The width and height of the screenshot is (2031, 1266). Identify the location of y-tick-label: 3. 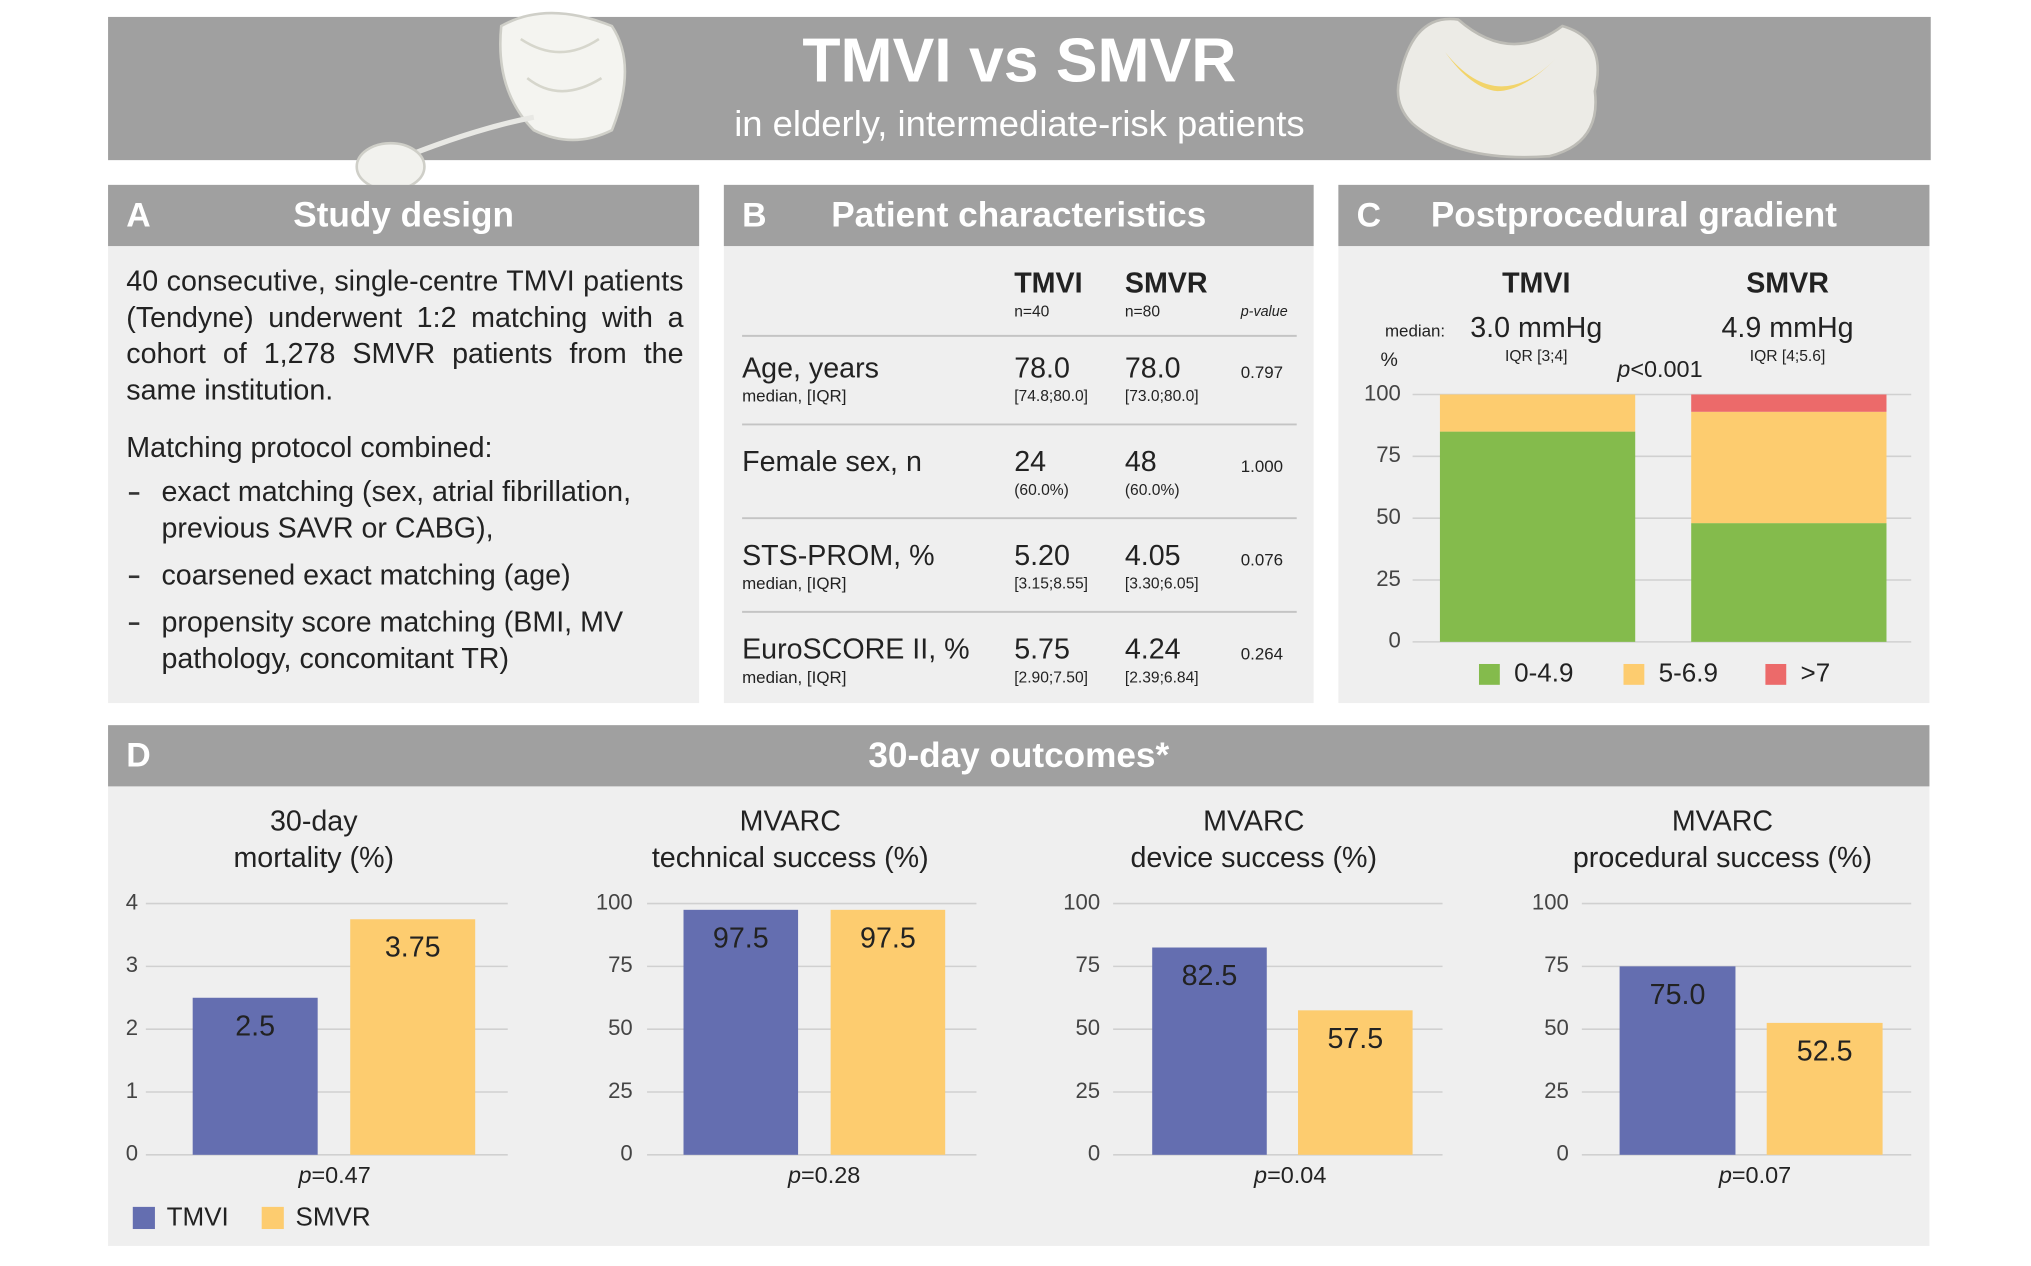
(132, 964).